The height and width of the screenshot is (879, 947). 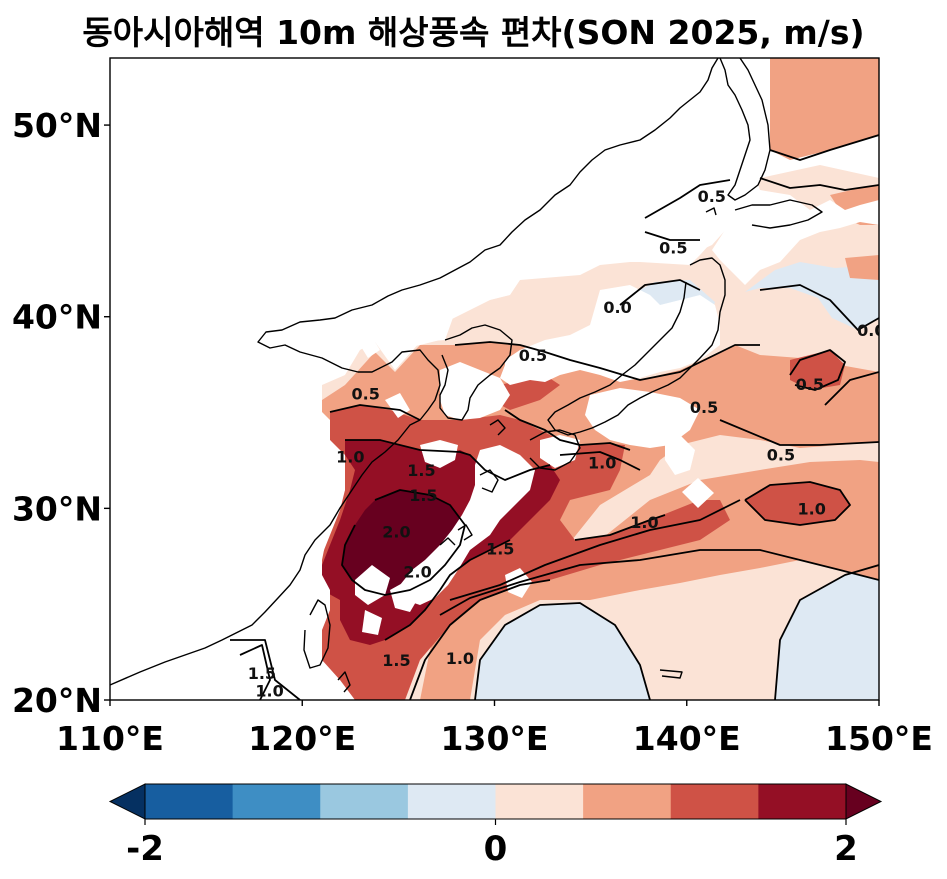 What do you see at coordinates (302, 738) in the screenshot?
I see `x-tick-label: 120°E` at bounding box center [302, 738].